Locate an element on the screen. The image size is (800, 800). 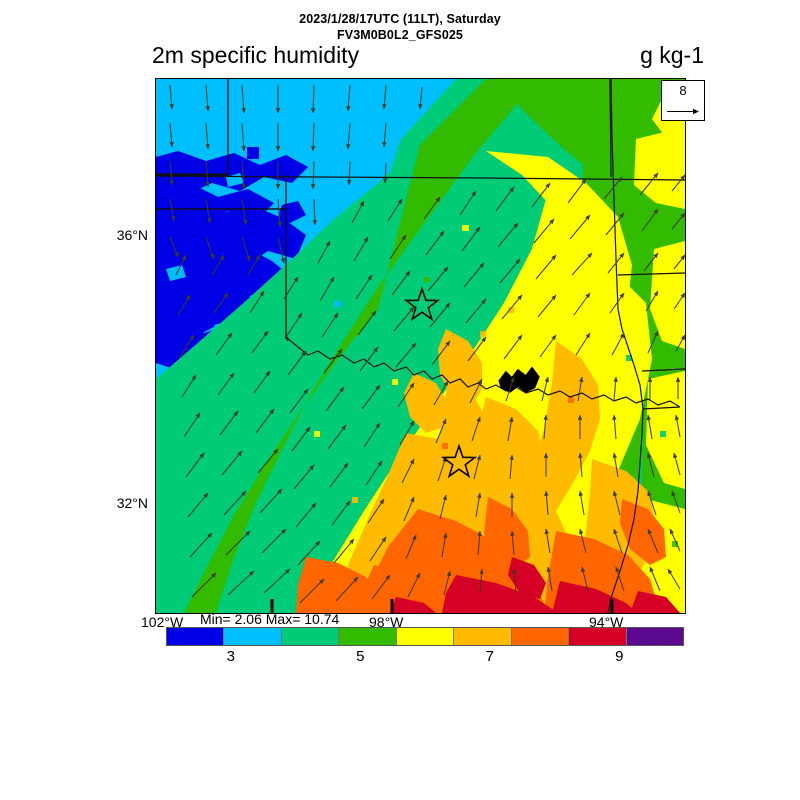
units-label: g kg-1 is located at coordinates (672, 55).